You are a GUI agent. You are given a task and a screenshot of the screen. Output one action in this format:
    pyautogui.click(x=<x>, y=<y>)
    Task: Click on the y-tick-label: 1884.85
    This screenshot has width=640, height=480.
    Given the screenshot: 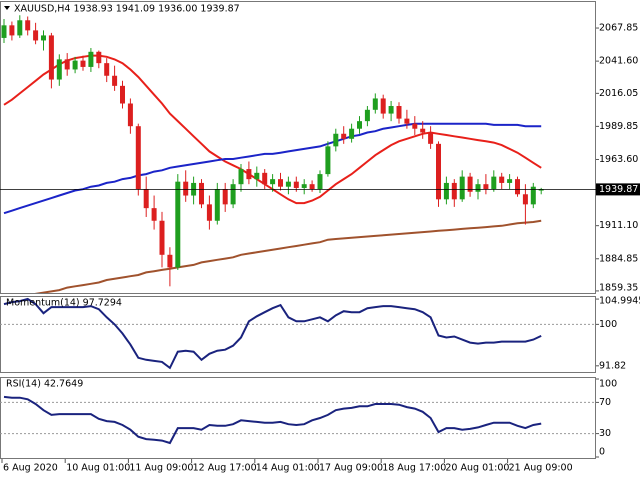 What is the action you would take?
    pyautogui.click(x=618, y=258)
    